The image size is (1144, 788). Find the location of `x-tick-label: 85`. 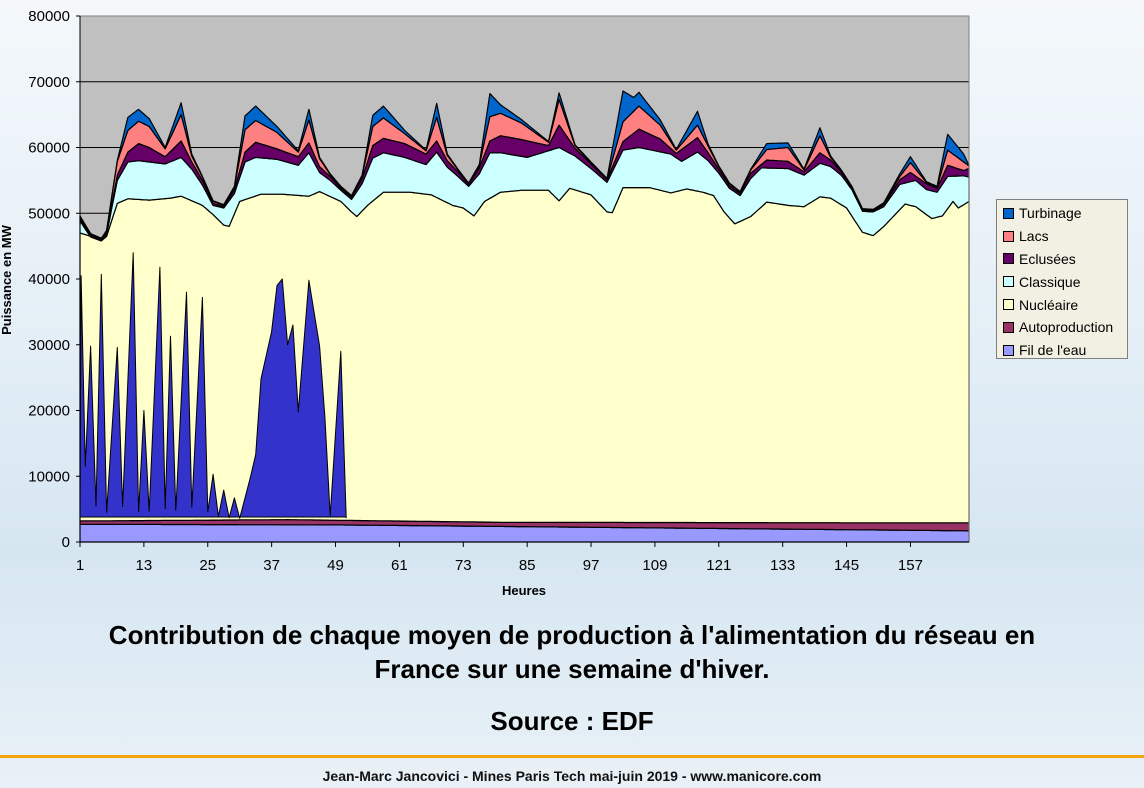

x-tick-label: 85 is located at coordinates (527, 565).